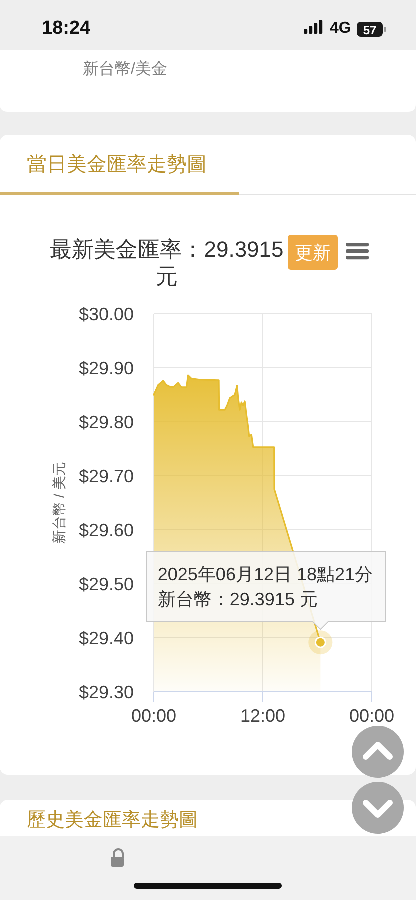 Image resolution: width=416 pixels, height=900 pixels. I want to click on text: 4G, so click(341, 28).